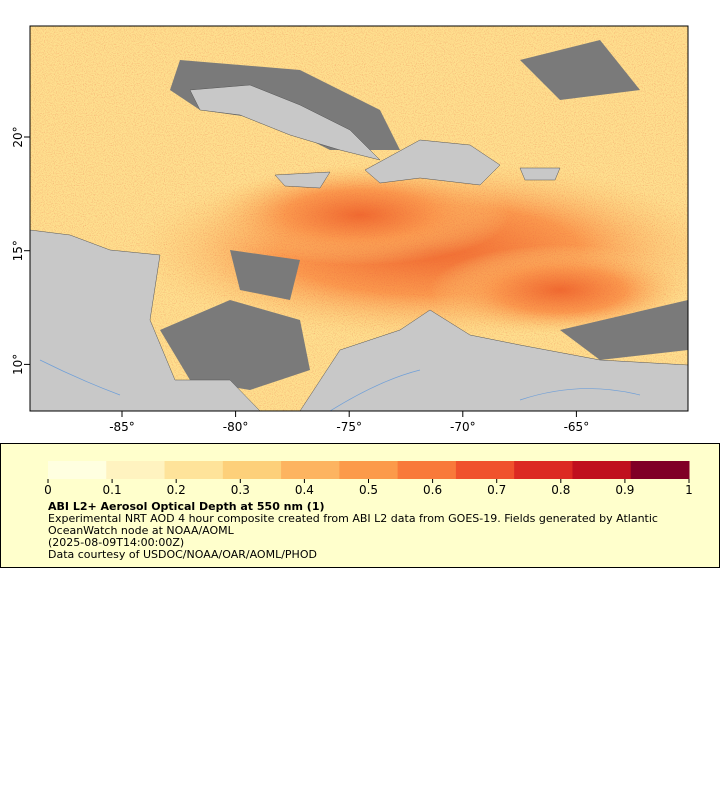 The height and width of the screenshot is (800, 720). What do you see at coordinates (112, 490) in the screenshot?
I see `colorbar-tick-label: 0.1` at bounding box center [112, 490].